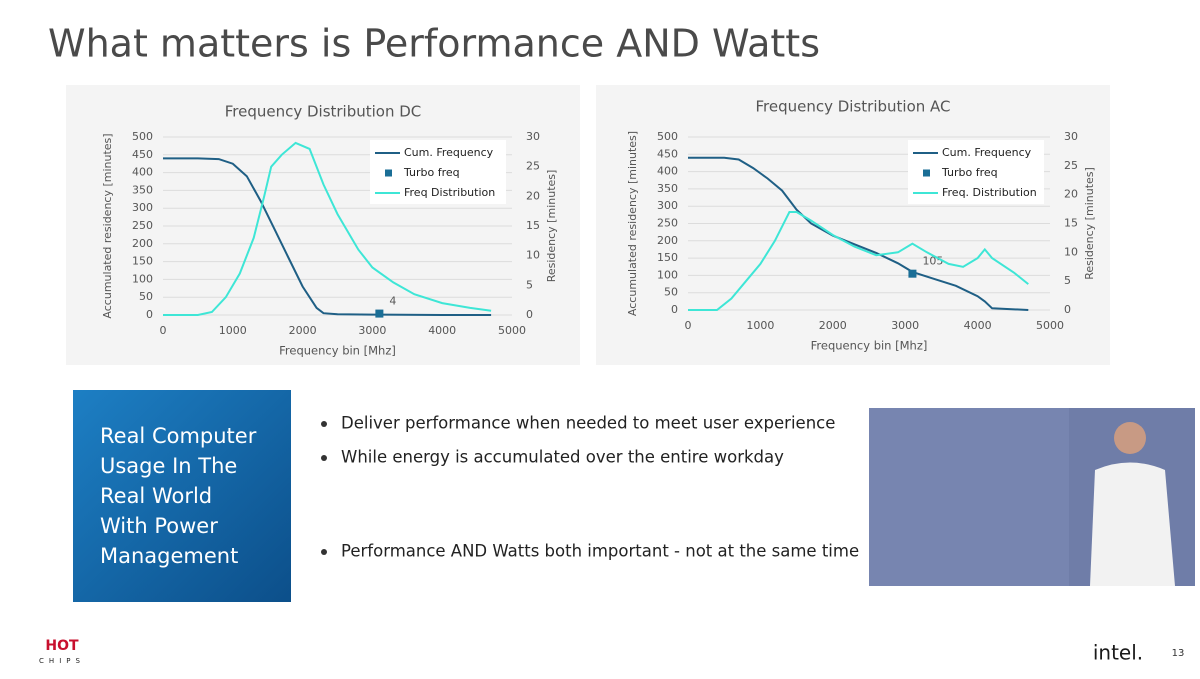 This screenshot has height=679, width=1200. What do you see at coordinates (156, 496) in the screenshot?
I see `box-line: Real World` at bounding box center [156, 496].